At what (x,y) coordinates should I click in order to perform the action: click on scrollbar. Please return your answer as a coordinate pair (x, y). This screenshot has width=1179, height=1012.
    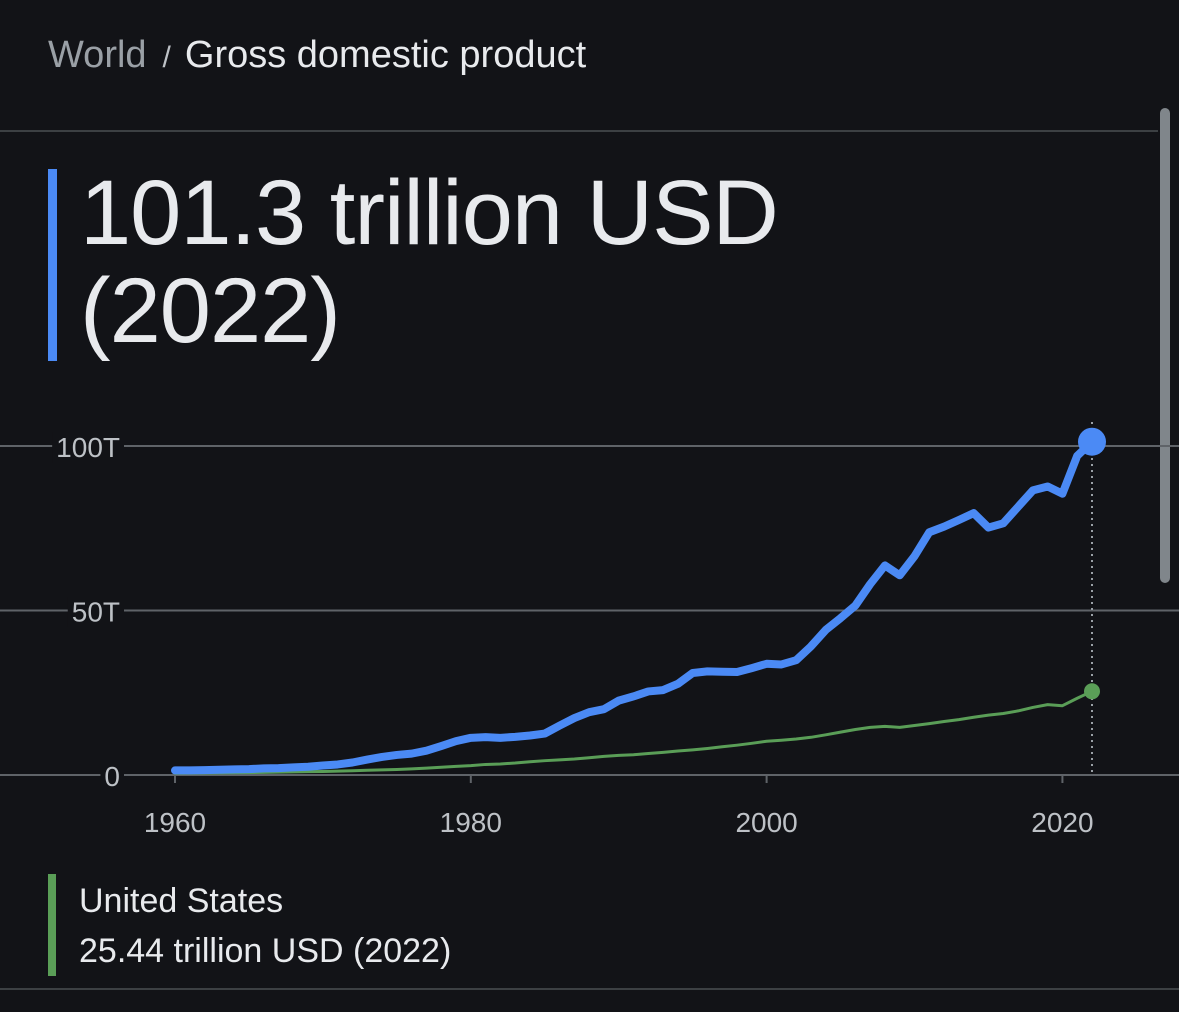
    Looking at the image, I should click on (1165, 345).